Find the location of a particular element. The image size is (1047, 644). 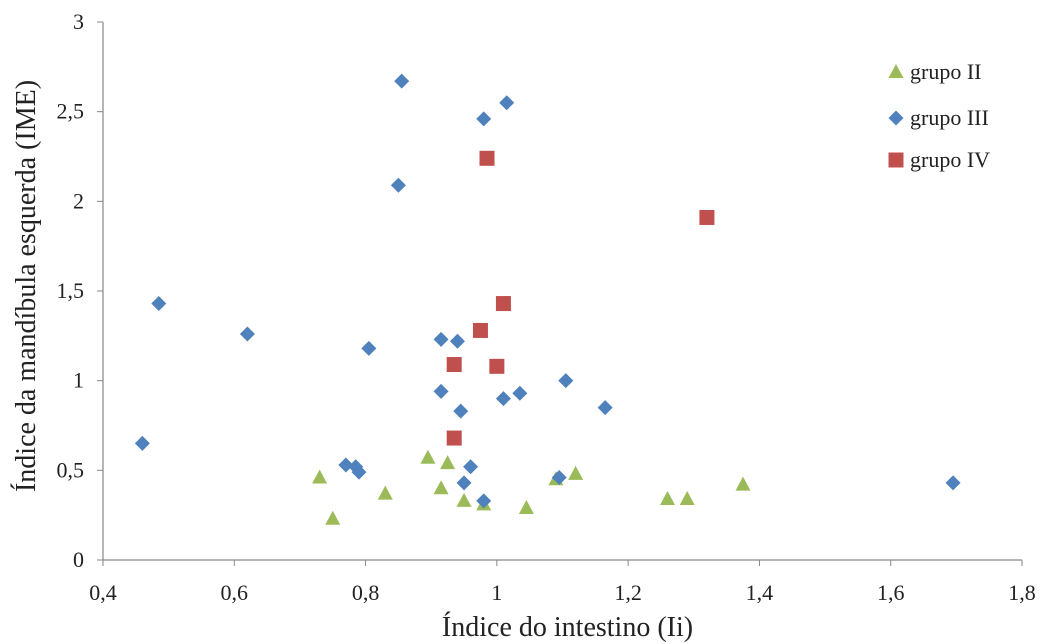

x-tick-label: 0,4 is located at coordinates (103, 592).